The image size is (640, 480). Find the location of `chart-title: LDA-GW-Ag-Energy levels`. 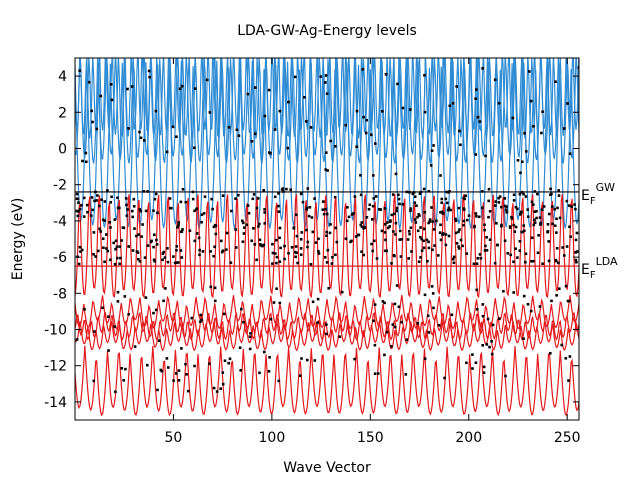

chart-title: LDA-GW-Ag-Energy levels is located at coordinates (327, 31).